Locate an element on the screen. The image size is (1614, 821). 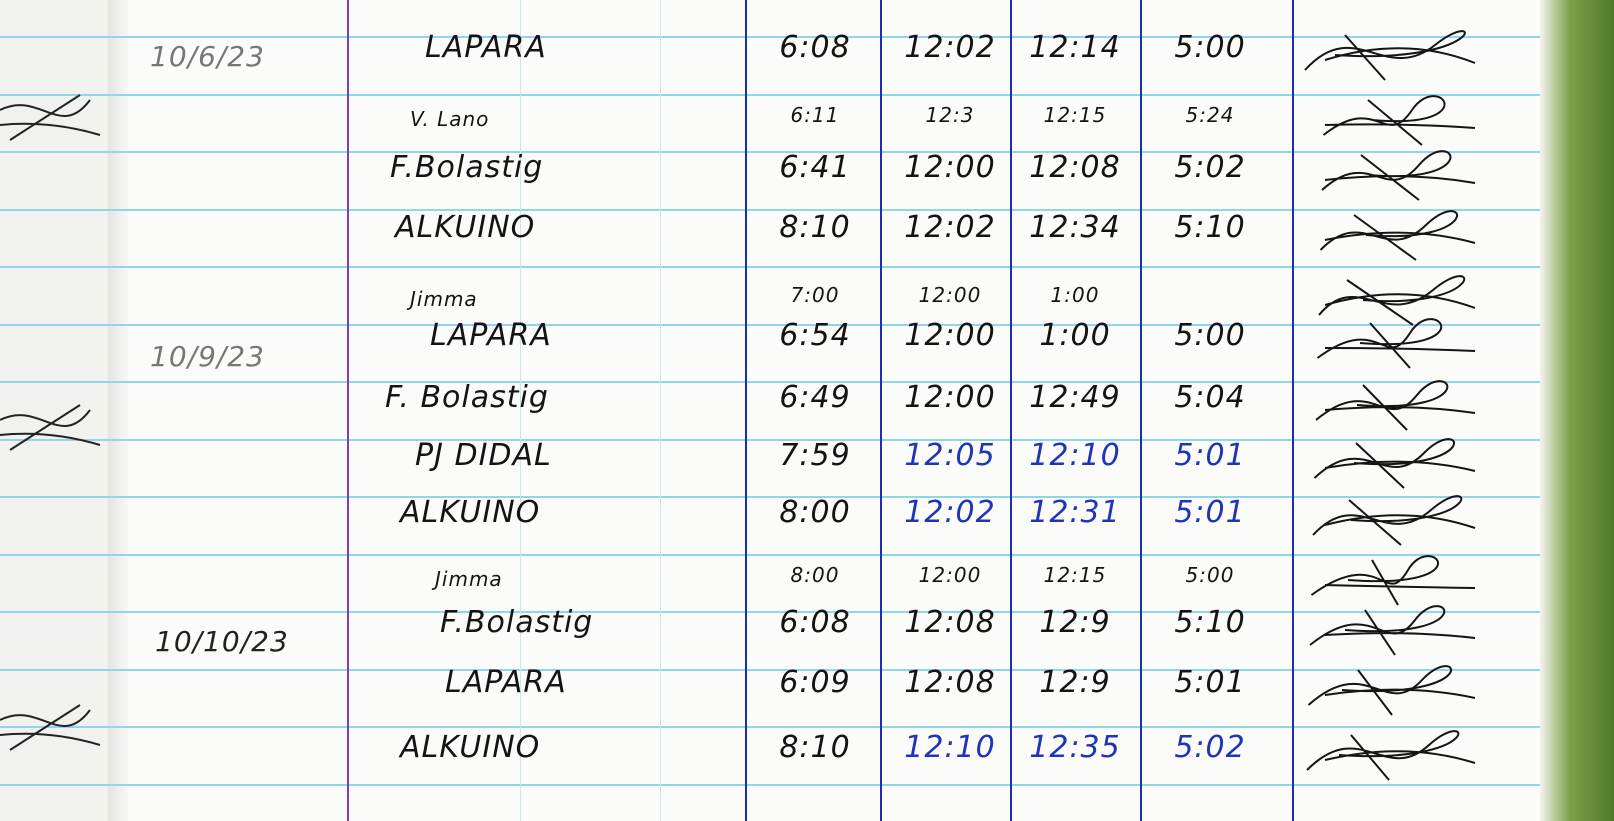
time-in-time: 7:00 is located at coordinates (815, 295).